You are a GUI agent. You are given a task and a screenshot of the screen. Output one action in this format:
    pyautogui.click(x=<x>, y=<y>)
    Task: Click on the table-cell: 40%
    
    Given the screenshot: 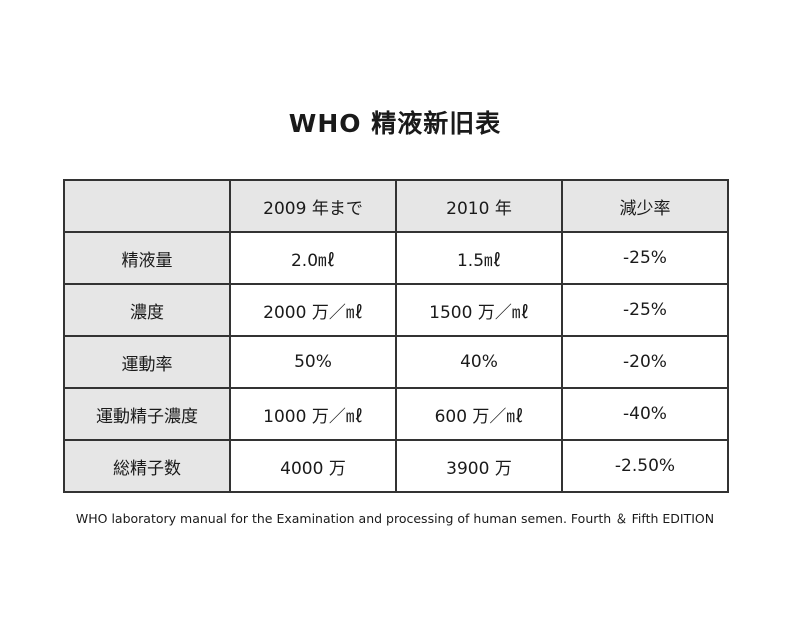 What is the action you would take?
    pyautogui.click(x=479, y=362)
    